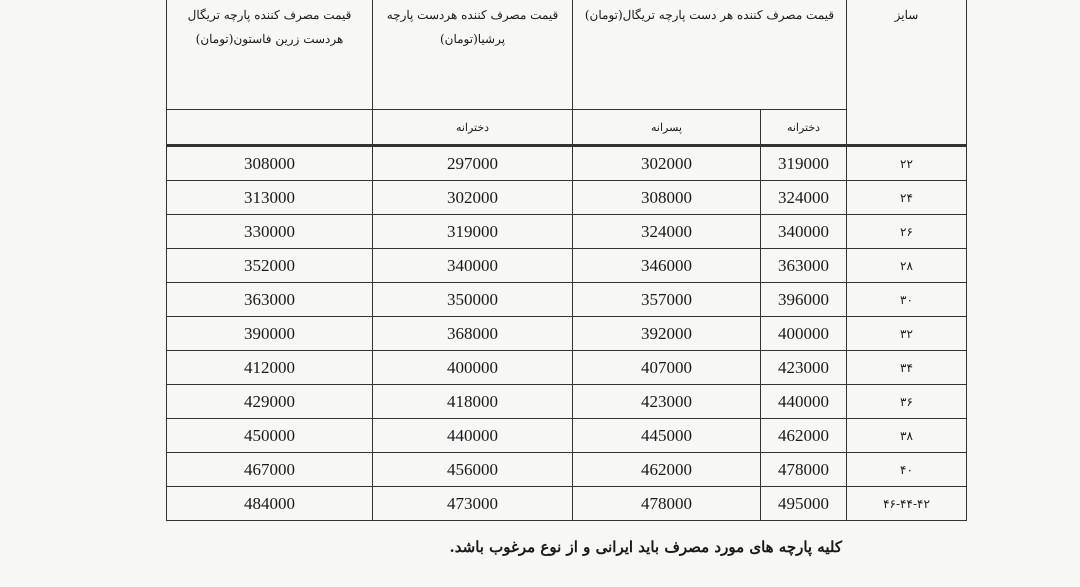 This screenshot has height=587, width=1080. I want to click on cell-trigal-boys: 324000, so click(666, 231).